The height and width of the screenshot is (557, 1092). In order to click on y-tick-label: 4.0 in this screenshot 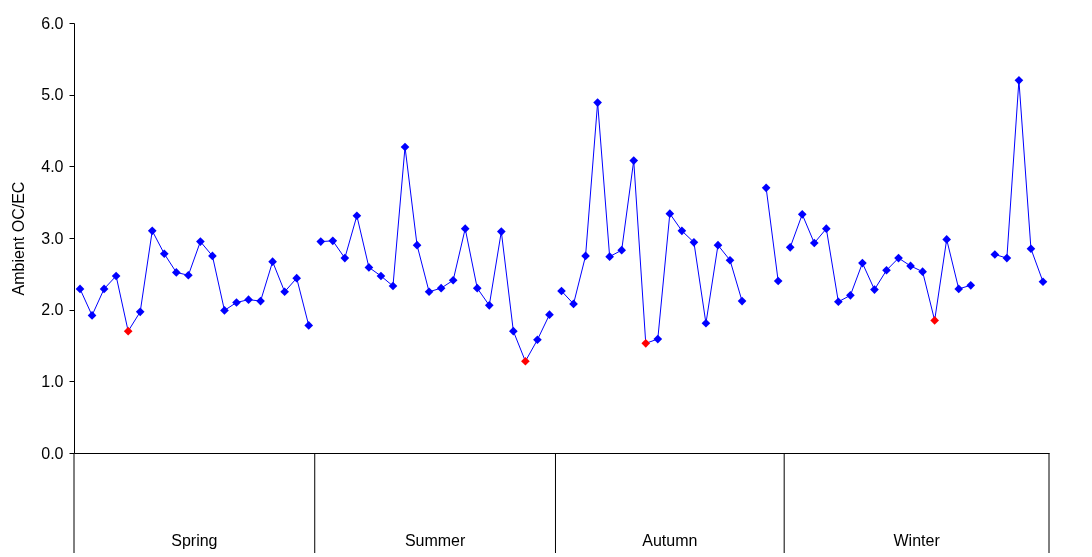, I will do `click(52, 166)`.